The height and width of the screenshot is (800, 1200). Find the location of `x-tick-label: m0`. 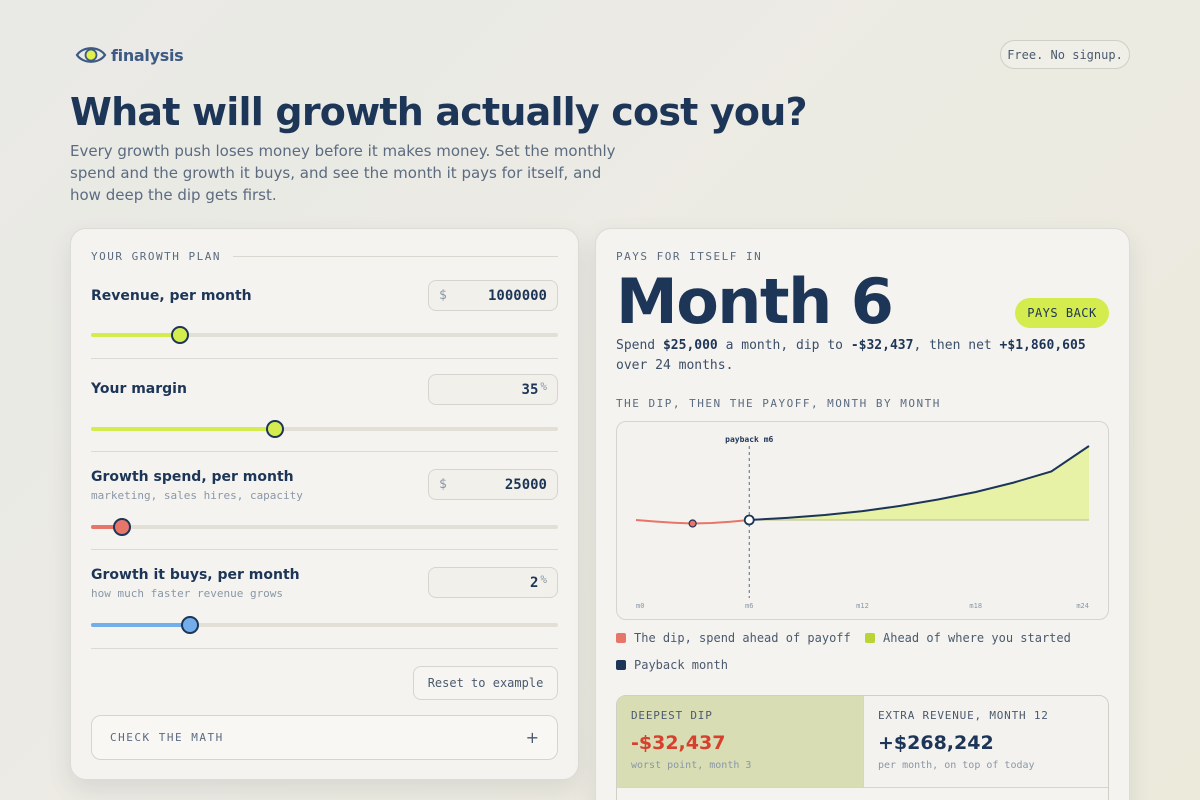

x-tick-label: m0 is located at coordinates (640, 606).